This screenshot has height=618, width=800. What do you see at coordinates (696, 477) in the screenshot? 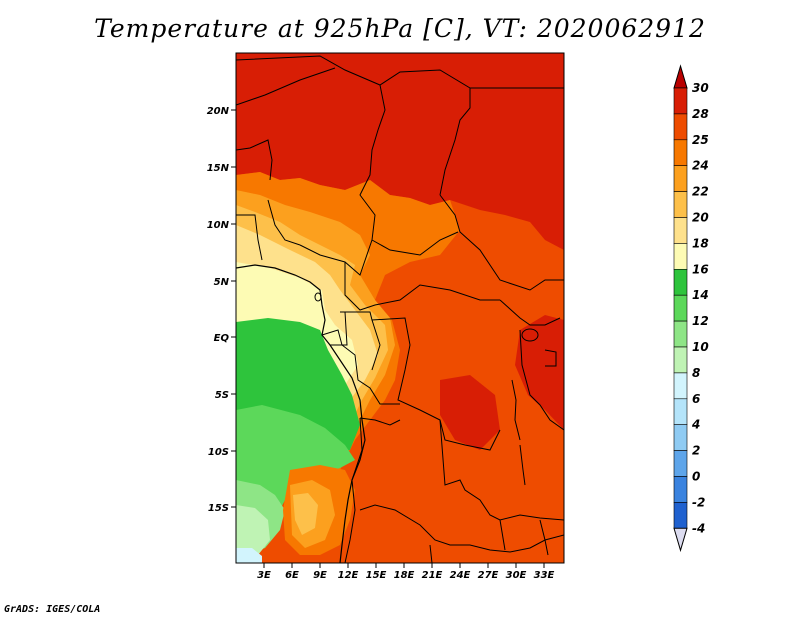
I see `colorbar-label: 0` at bounding box center [696, 477].